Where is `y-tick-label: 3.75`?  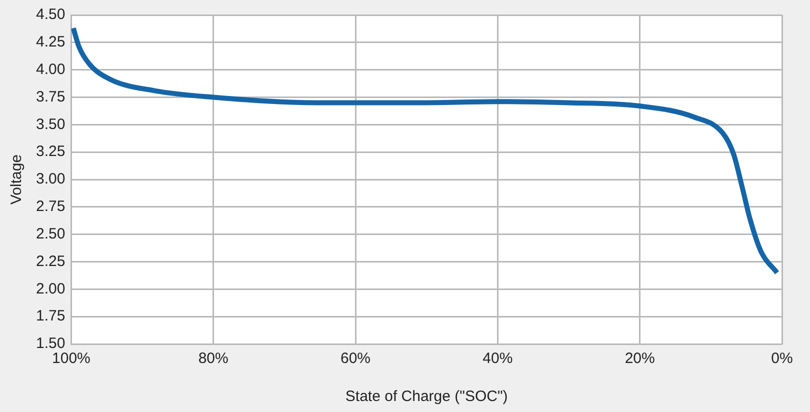
y-tick-label: 3.75 is located at coordinates (51, 97).